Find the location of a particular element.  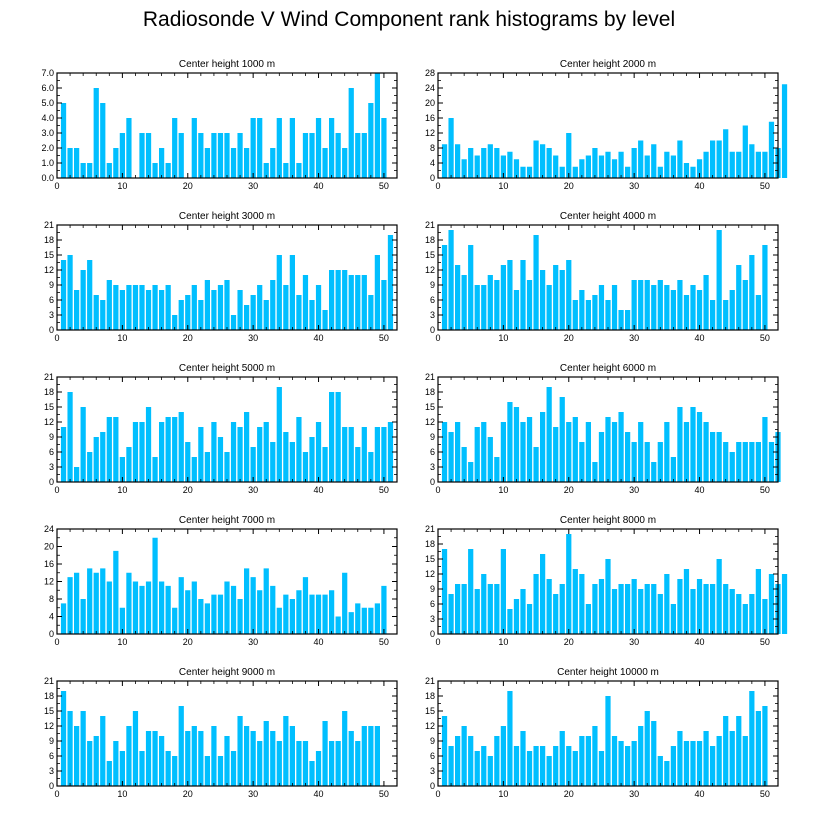

y-tick-label: 12 is located at coordinates (49, 422).